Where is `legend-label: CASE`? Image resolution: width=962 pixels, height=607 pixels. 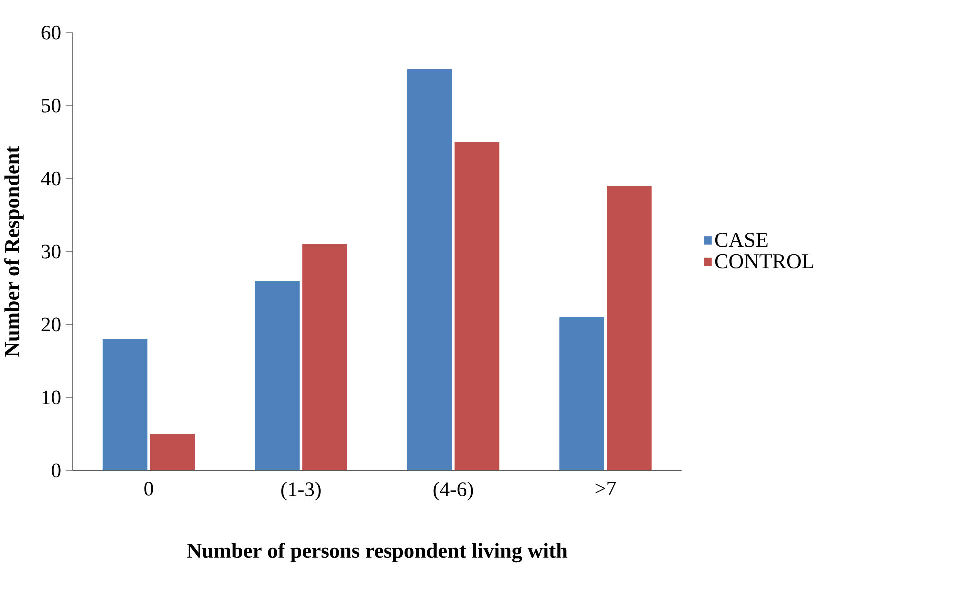 legend-label: CASE is located at coordinates (741, 240).